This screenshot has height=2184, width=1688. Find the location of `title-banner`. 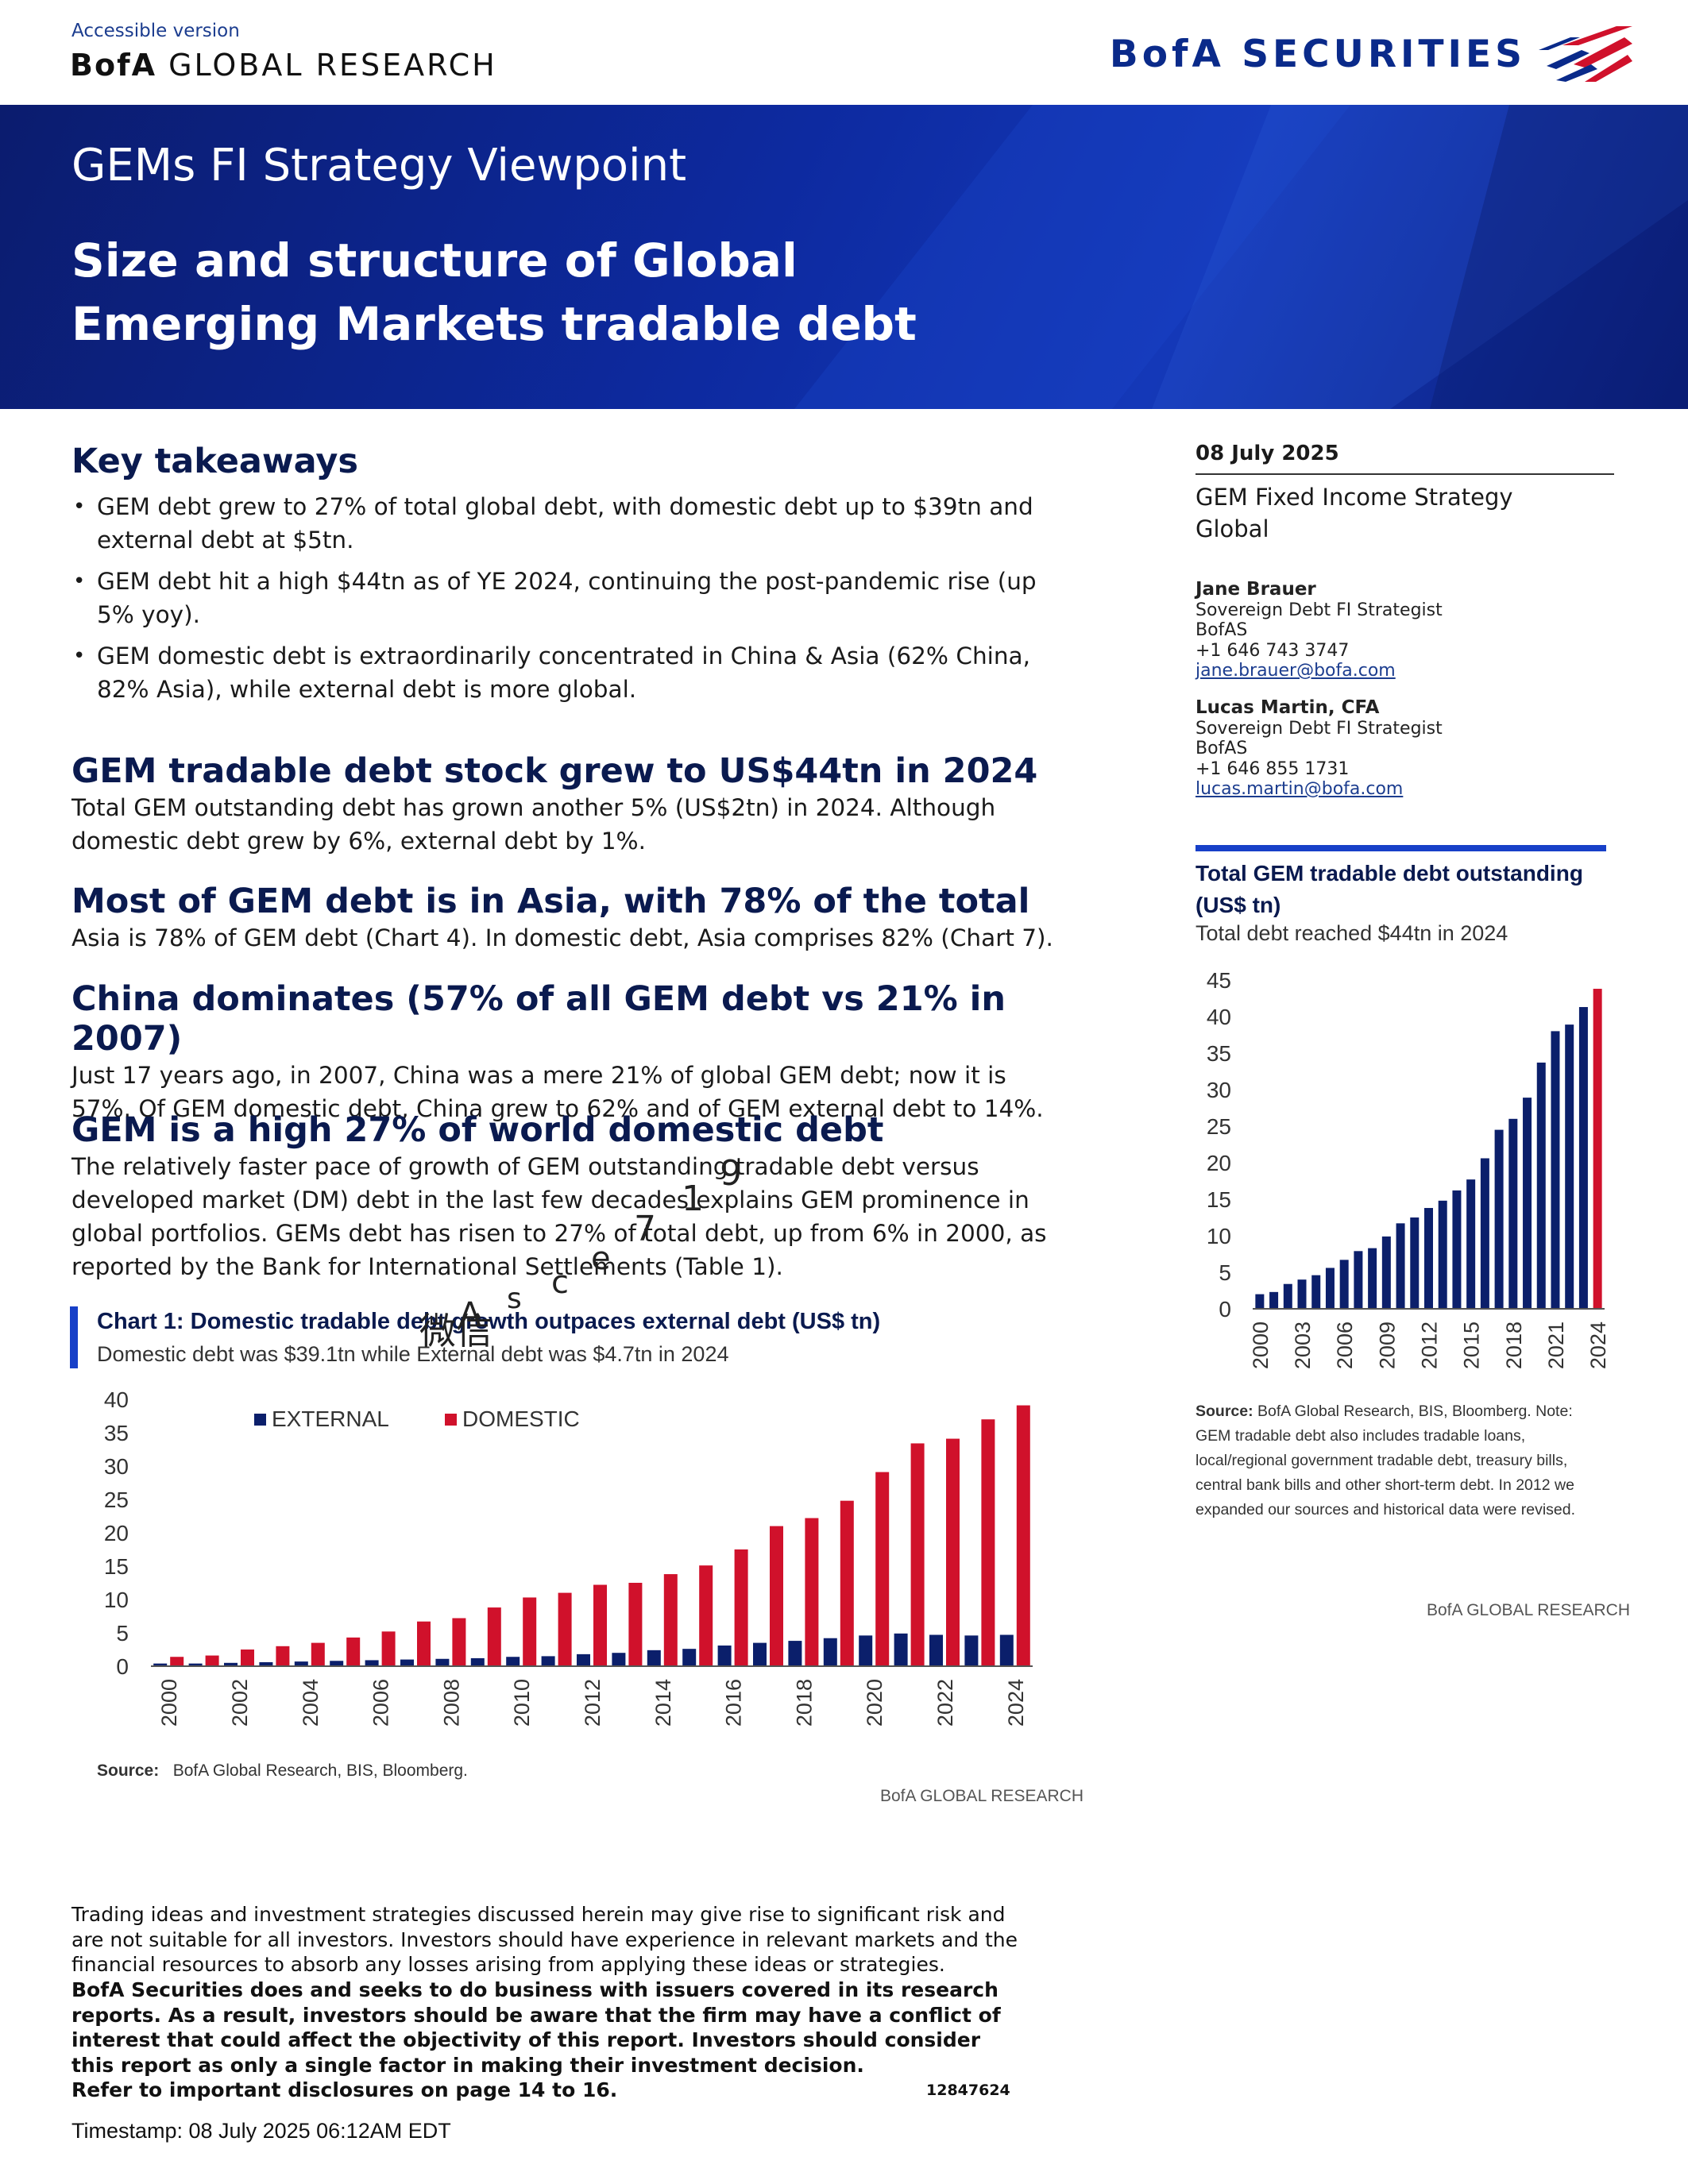

title-banner is located at coordinates (844, 257).